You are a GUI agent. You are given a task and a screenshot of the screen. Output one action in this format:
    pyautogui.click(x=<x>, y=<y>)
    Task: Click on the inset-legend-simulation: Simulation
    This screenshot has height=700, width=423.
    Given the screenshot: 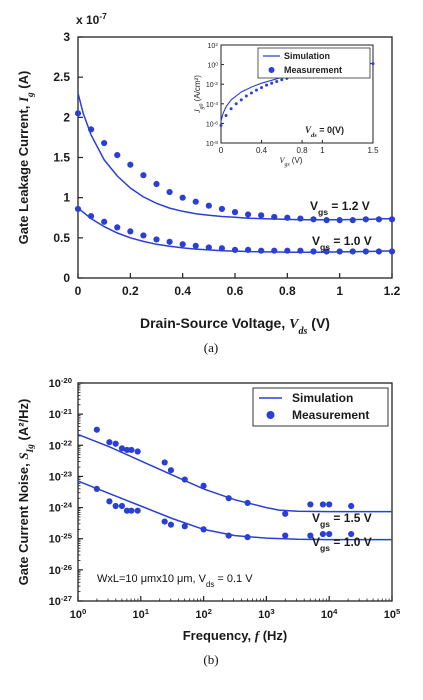 What is the action you would take?
    pyautogui.click(x=307, y=56)
    